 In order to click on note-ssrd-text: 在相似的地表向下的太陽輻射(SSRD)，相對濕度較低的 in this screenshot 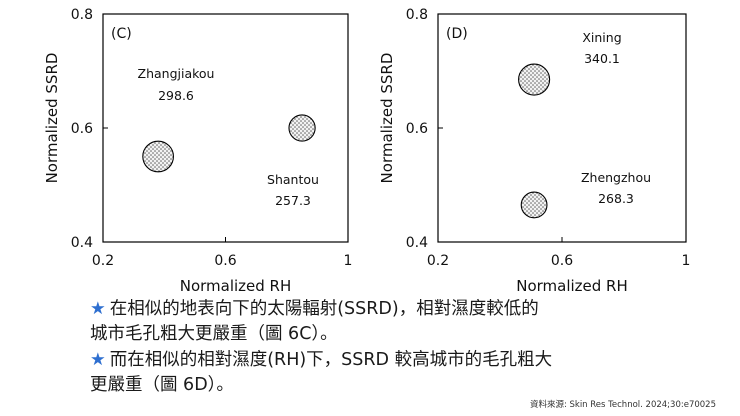, I will do `click(324, 309)`.